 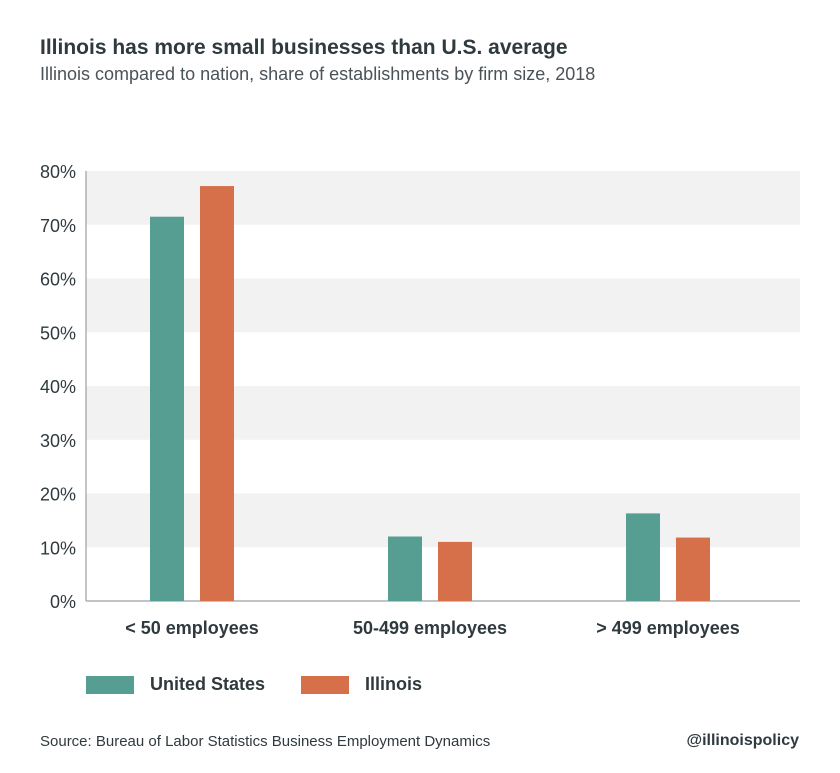 What do you see at coordinates (430, 628) in the screenshot?
I see `x-category-label: 50-499 employees` at bounding box center [430, 628].